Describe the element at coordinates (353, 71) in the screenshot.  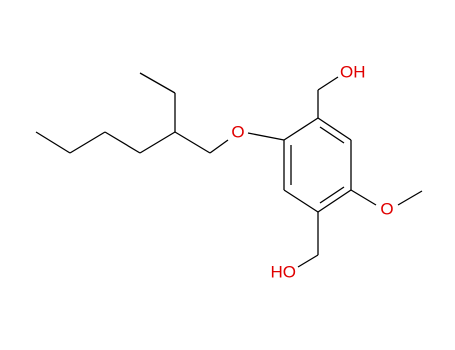
I see `atom-label: OH` at that location.